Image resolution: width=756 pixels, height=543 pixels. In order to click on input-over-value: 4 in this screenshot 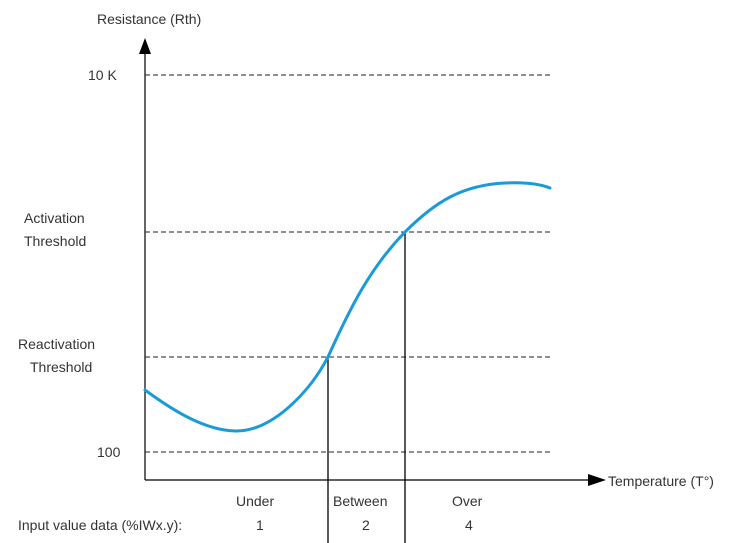, I will do `click(469, 525)`.